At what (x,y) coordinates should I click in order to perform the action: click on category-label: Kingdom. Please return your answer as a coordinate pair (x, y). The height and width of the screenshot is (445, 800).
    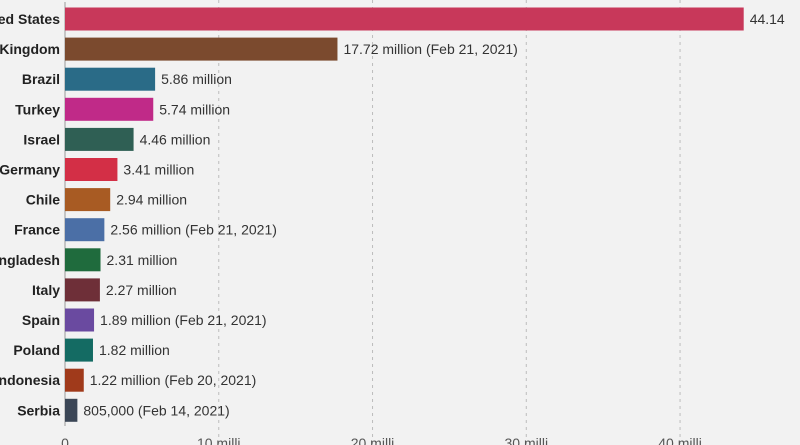
    Looking at the image, I should click on (30, 49).